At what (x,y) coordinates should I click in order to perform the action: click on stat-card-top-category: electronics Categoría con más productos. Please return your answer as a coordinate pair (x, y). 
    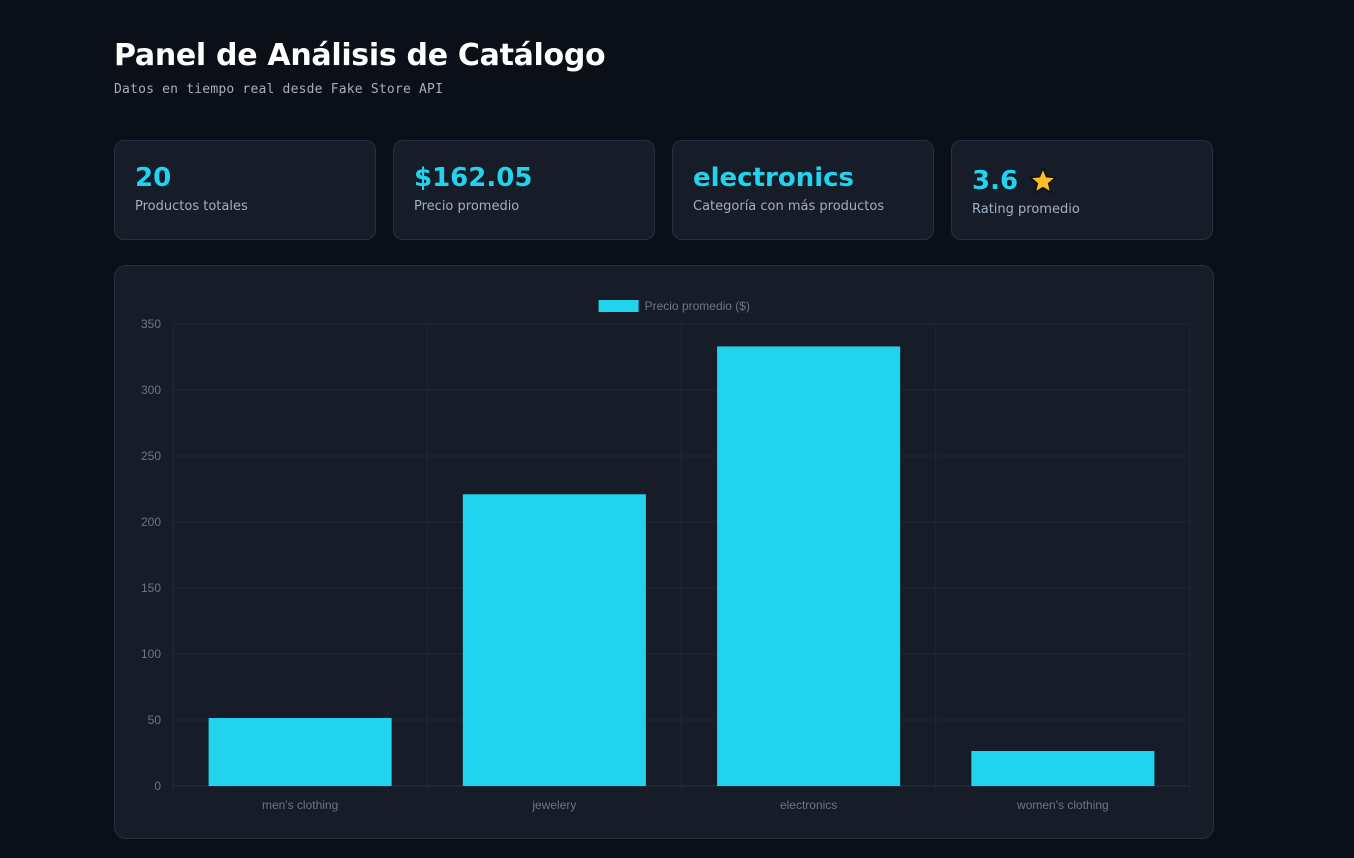
    Looking at the image, I should click on (803, 190).